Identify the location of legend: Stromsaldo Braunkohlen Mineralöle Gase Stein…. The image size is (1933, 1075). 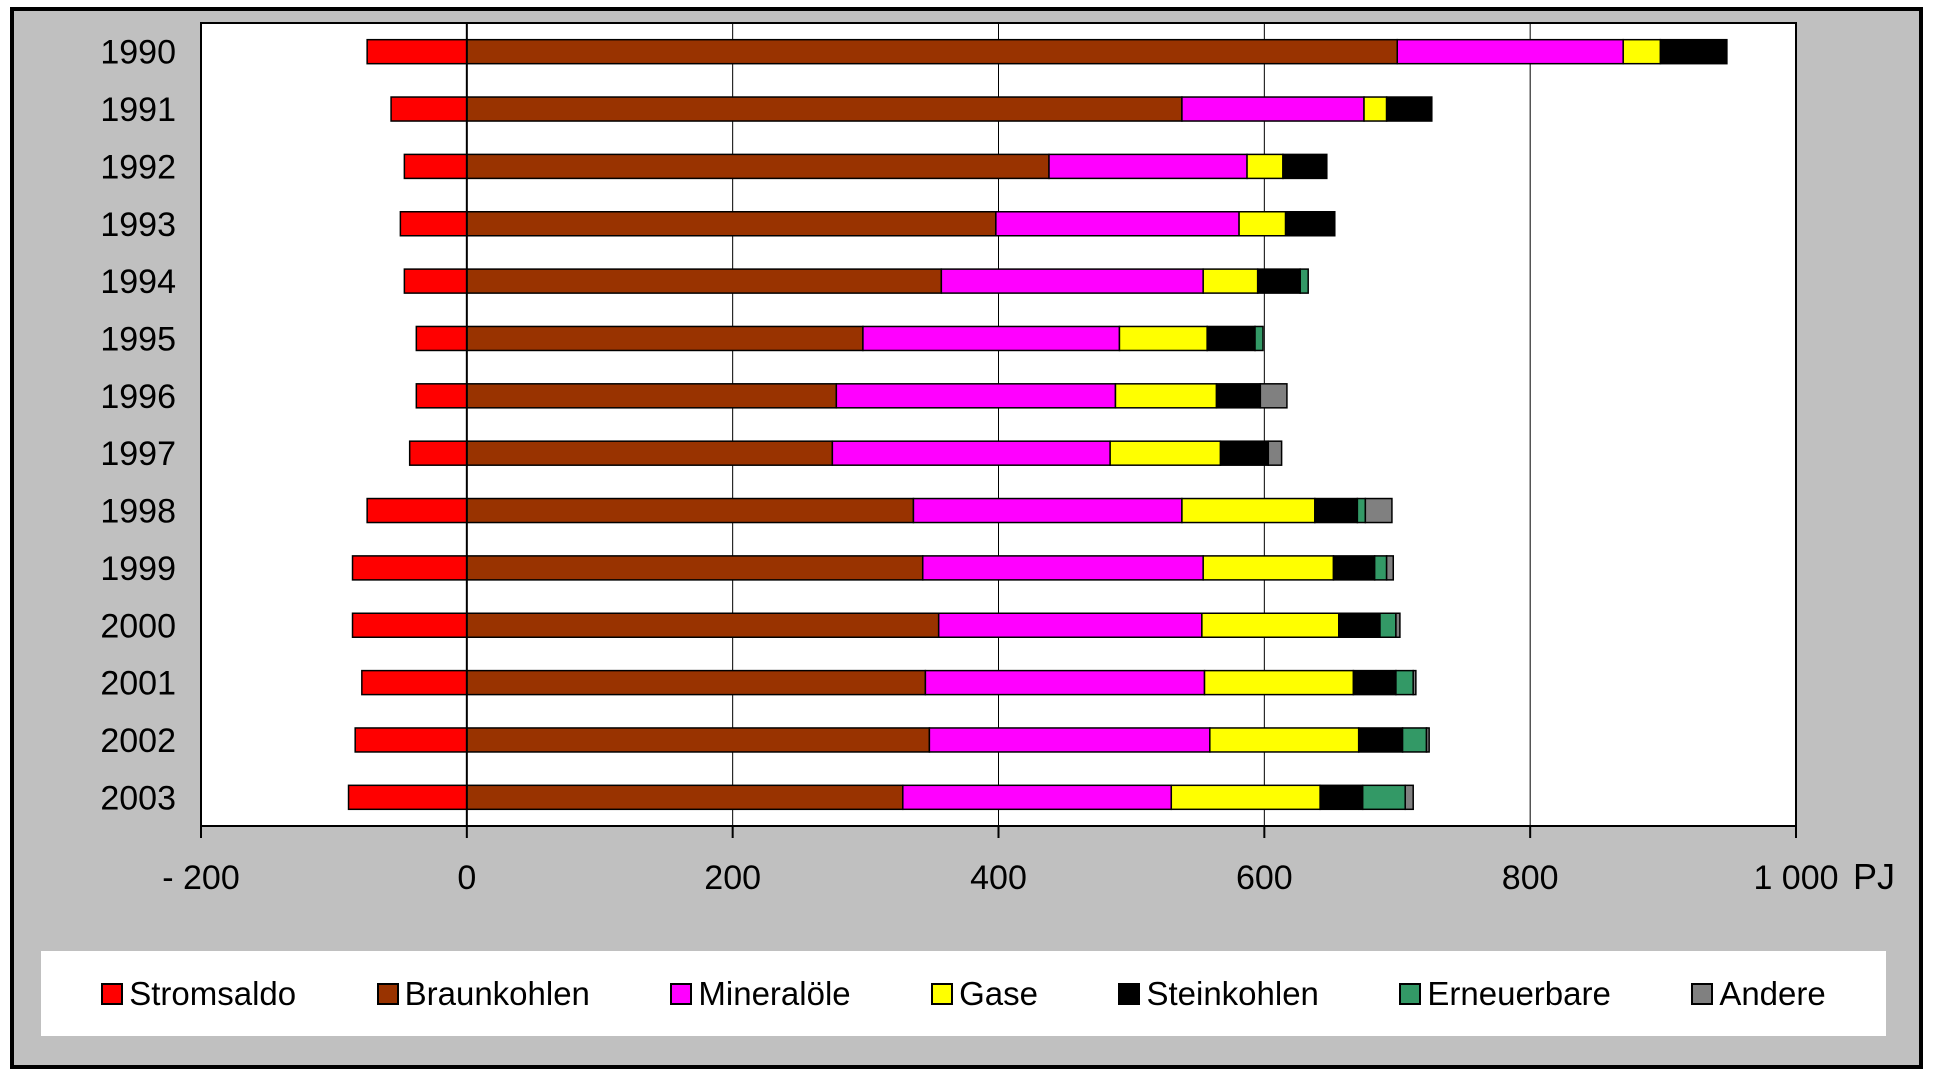
(963, 993).